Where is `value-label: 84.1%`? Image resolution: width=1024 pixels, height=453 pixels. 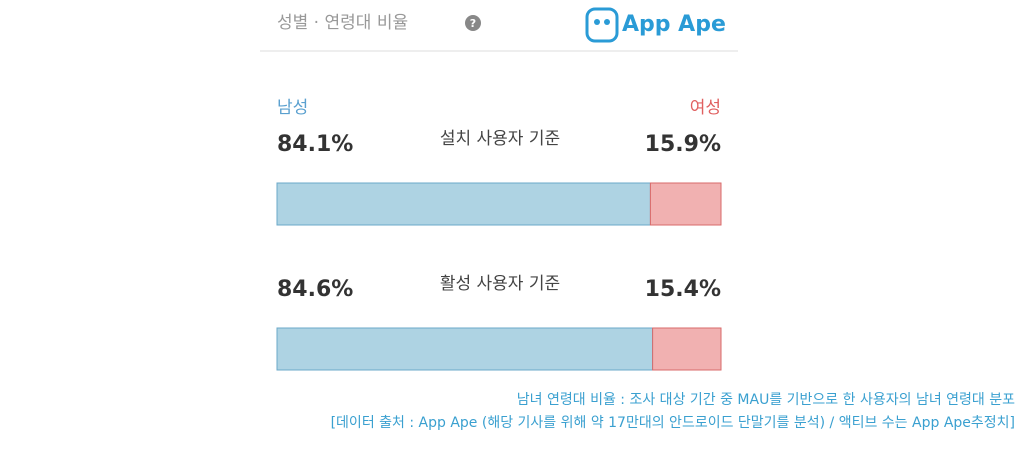 value-label: 84.1% is located at coordinates (315, 144).